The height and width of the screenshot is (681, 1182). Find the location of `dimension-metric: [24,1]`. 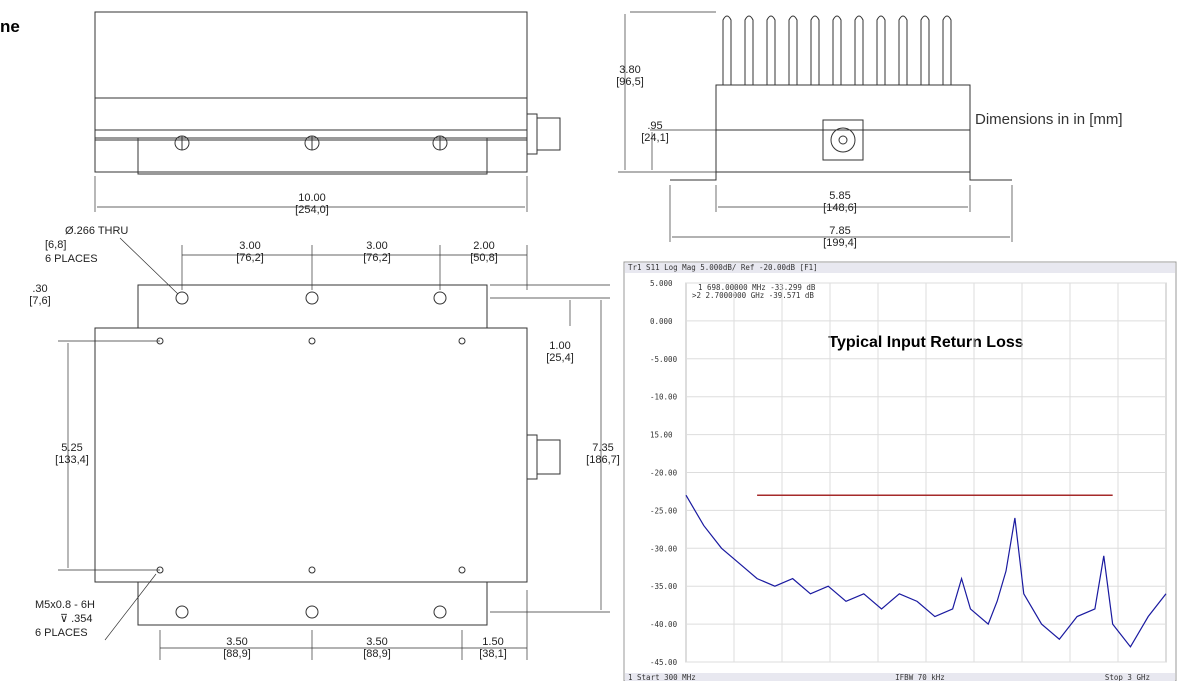

dimension-metric: [24,1] is located at coordinates (655, 138).